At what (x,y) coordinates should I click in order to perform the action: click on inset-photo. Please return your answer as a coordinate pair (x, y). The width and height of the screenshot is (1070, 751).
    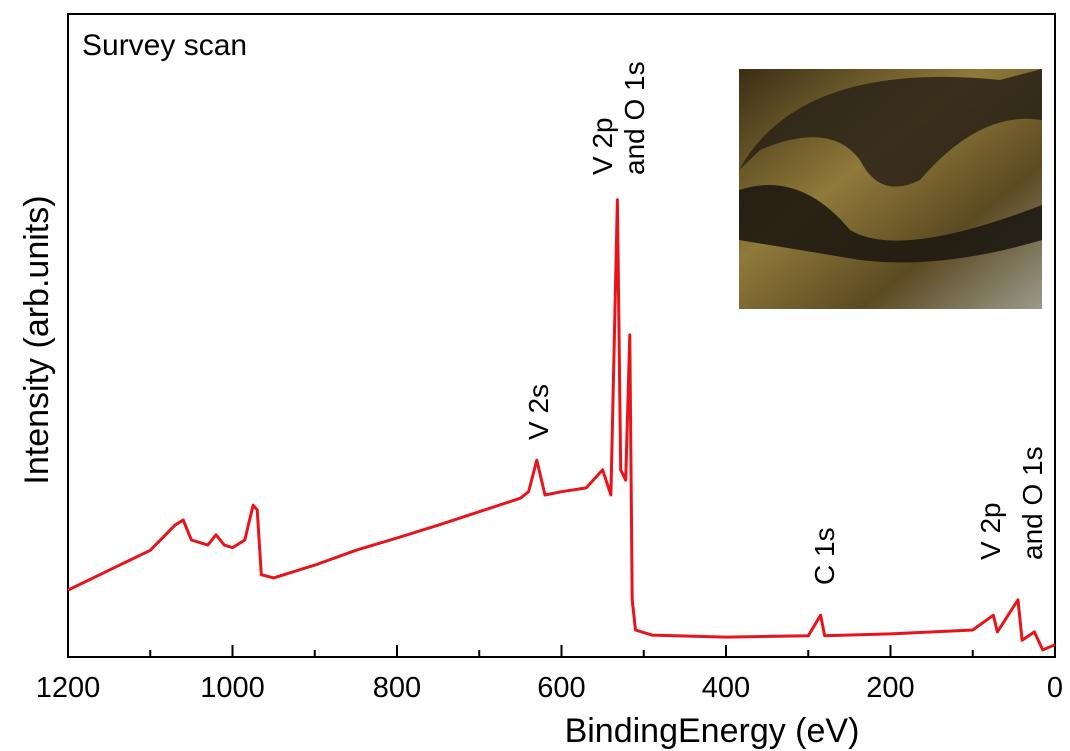
    Looking at the image, I should click on (890, 189).